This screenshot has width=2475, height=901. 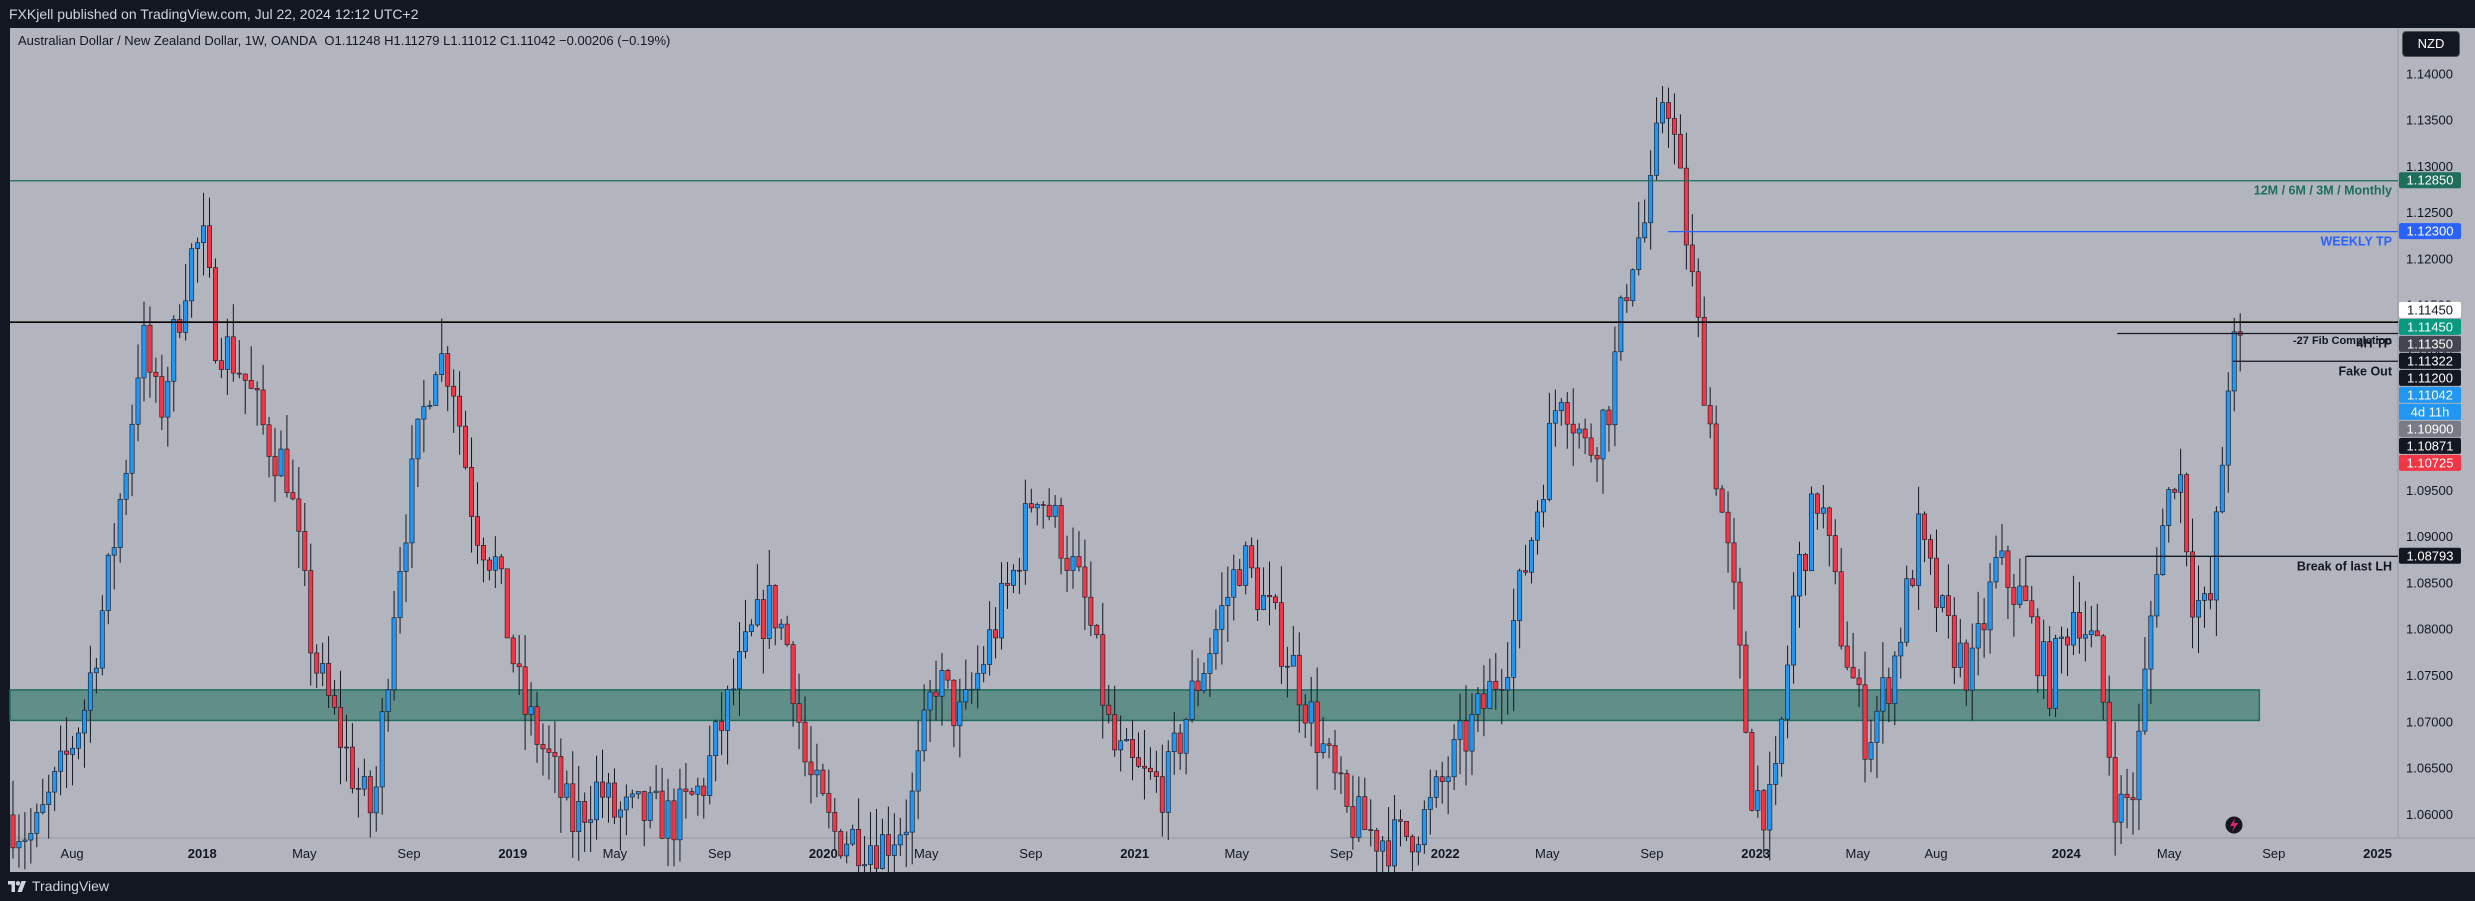 I want to click on level-label: 12M / 6M / 3M / Monthly, so click(x=2323, y=191).